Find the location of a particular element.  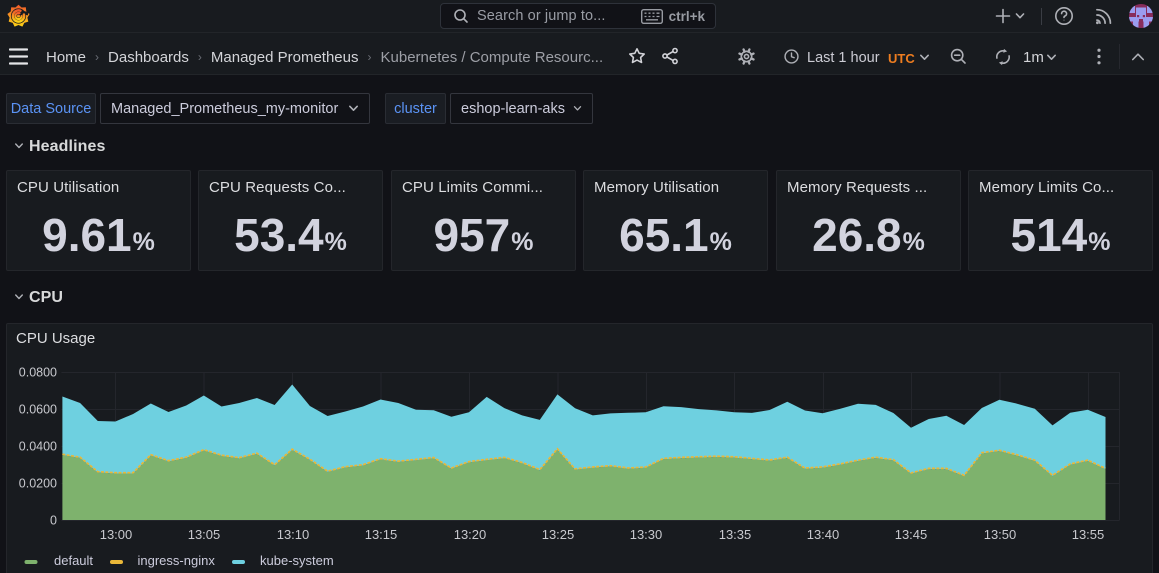

svg-text: 13:30 is located at coordinates (646, 534).